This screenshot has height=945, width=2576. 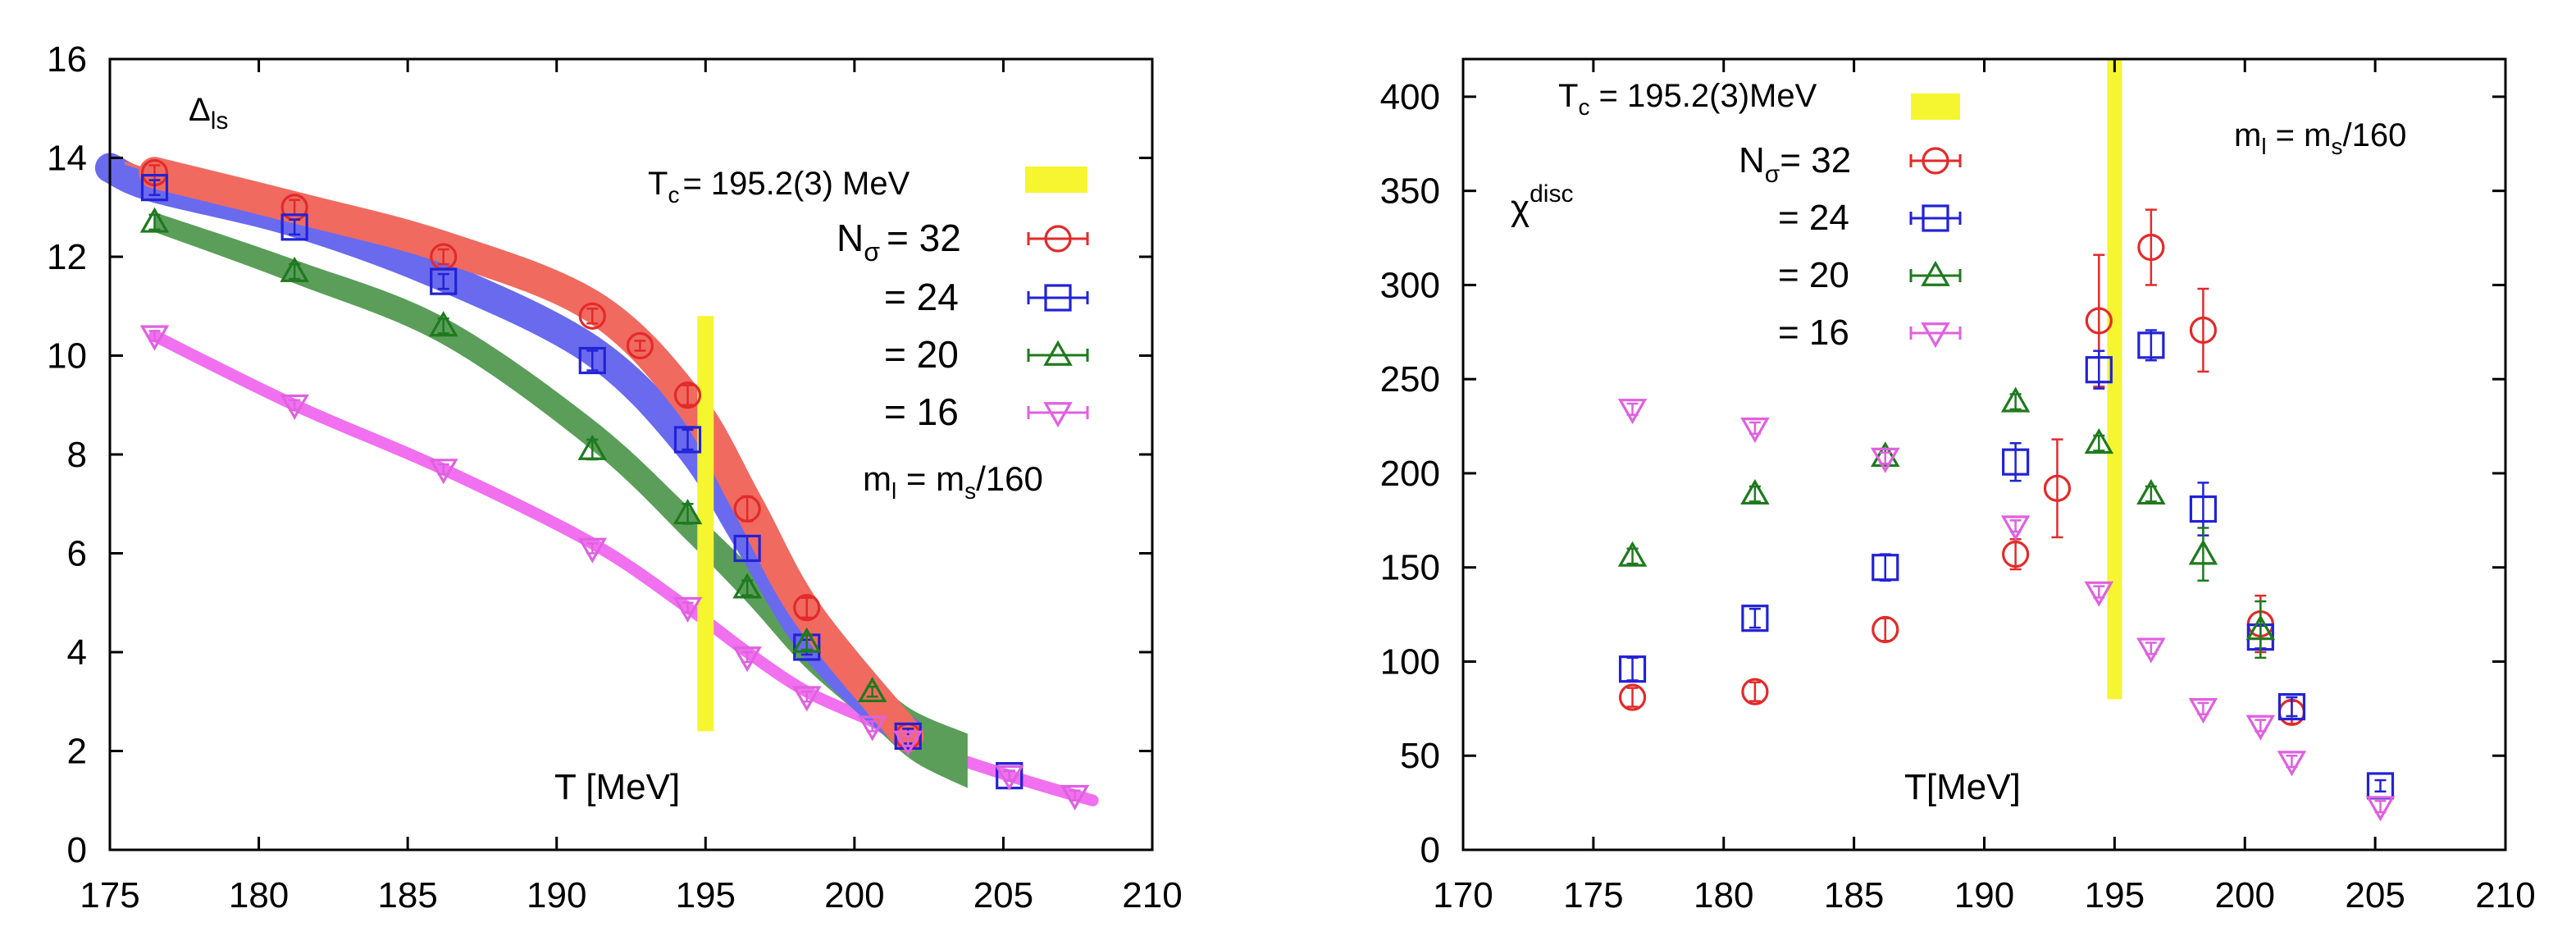 What do you see at coordinates (1813, 275) in the screenshot?
I see `right-legend-n20: = 20` at bounding box center [1813, 275].